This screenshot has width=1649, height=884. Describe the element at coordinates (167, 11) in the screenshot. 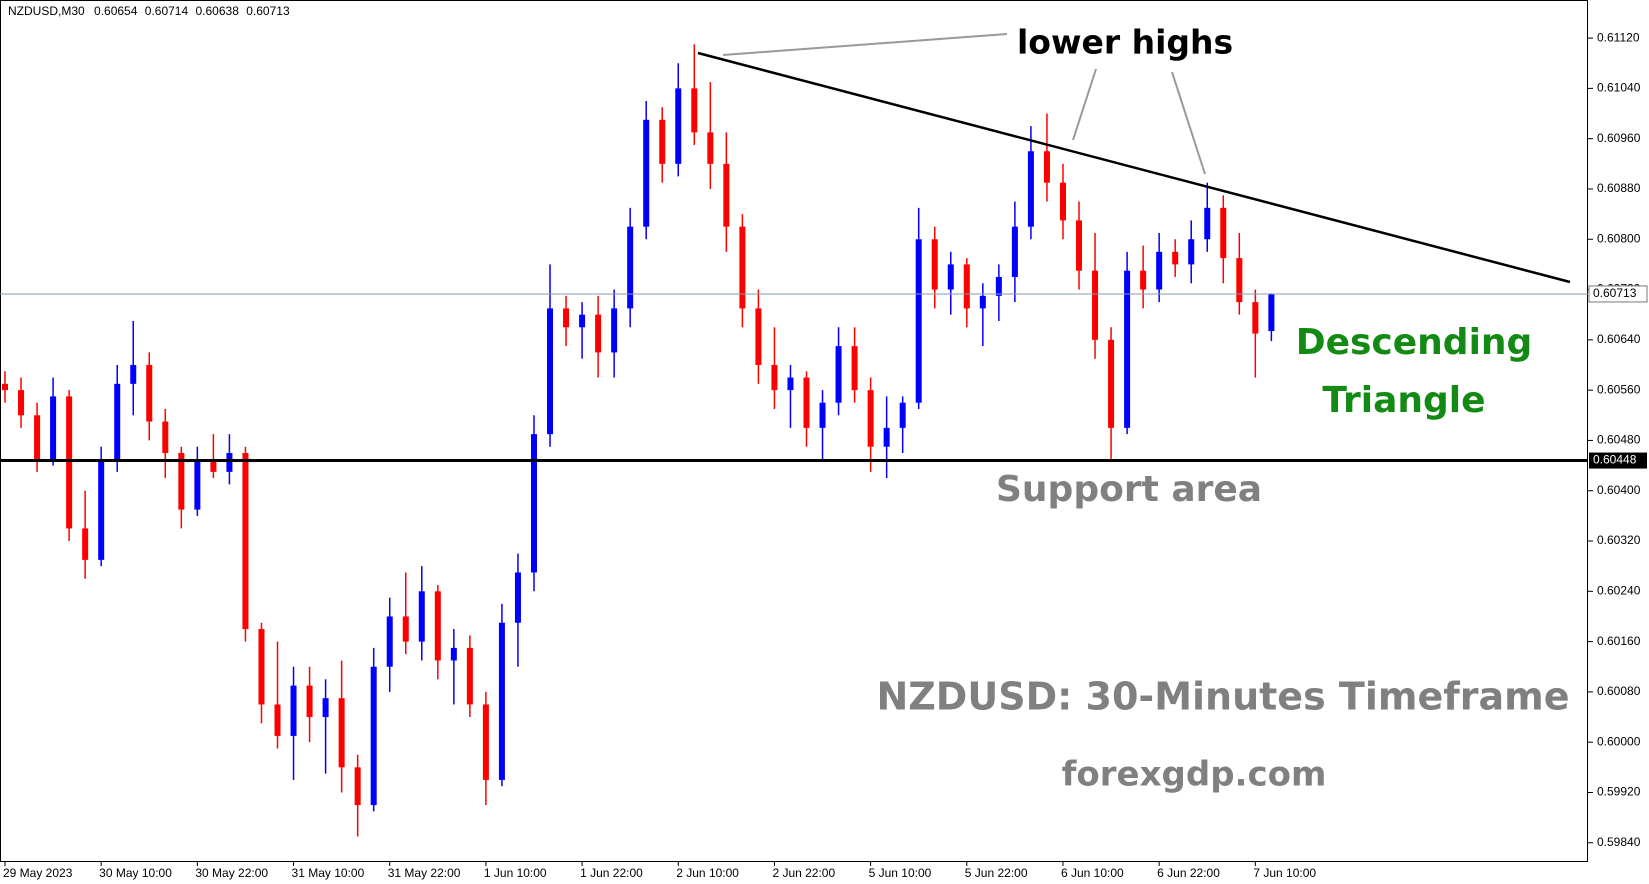

I see `high: 0.60714` at that location.